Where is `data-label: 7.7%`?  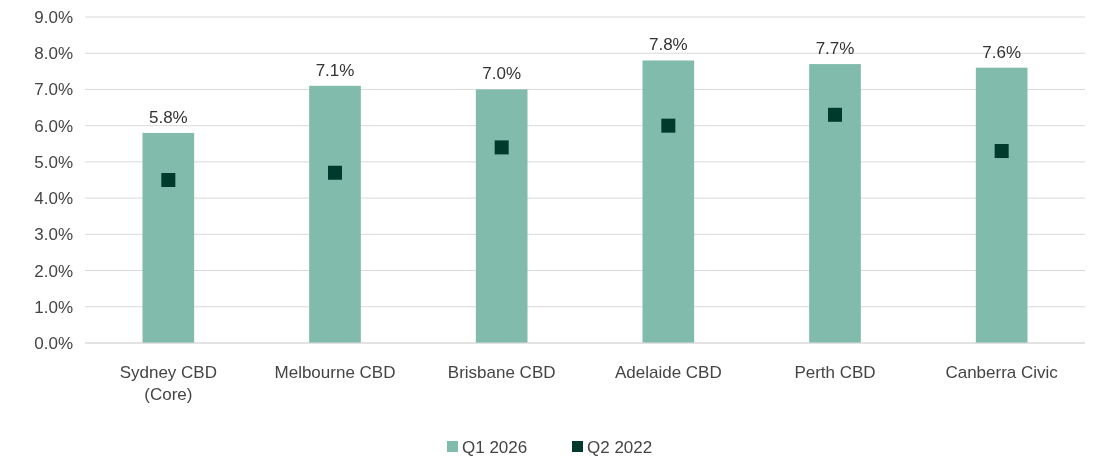 data-label: 7.7% is located at coordinates (835, 49).